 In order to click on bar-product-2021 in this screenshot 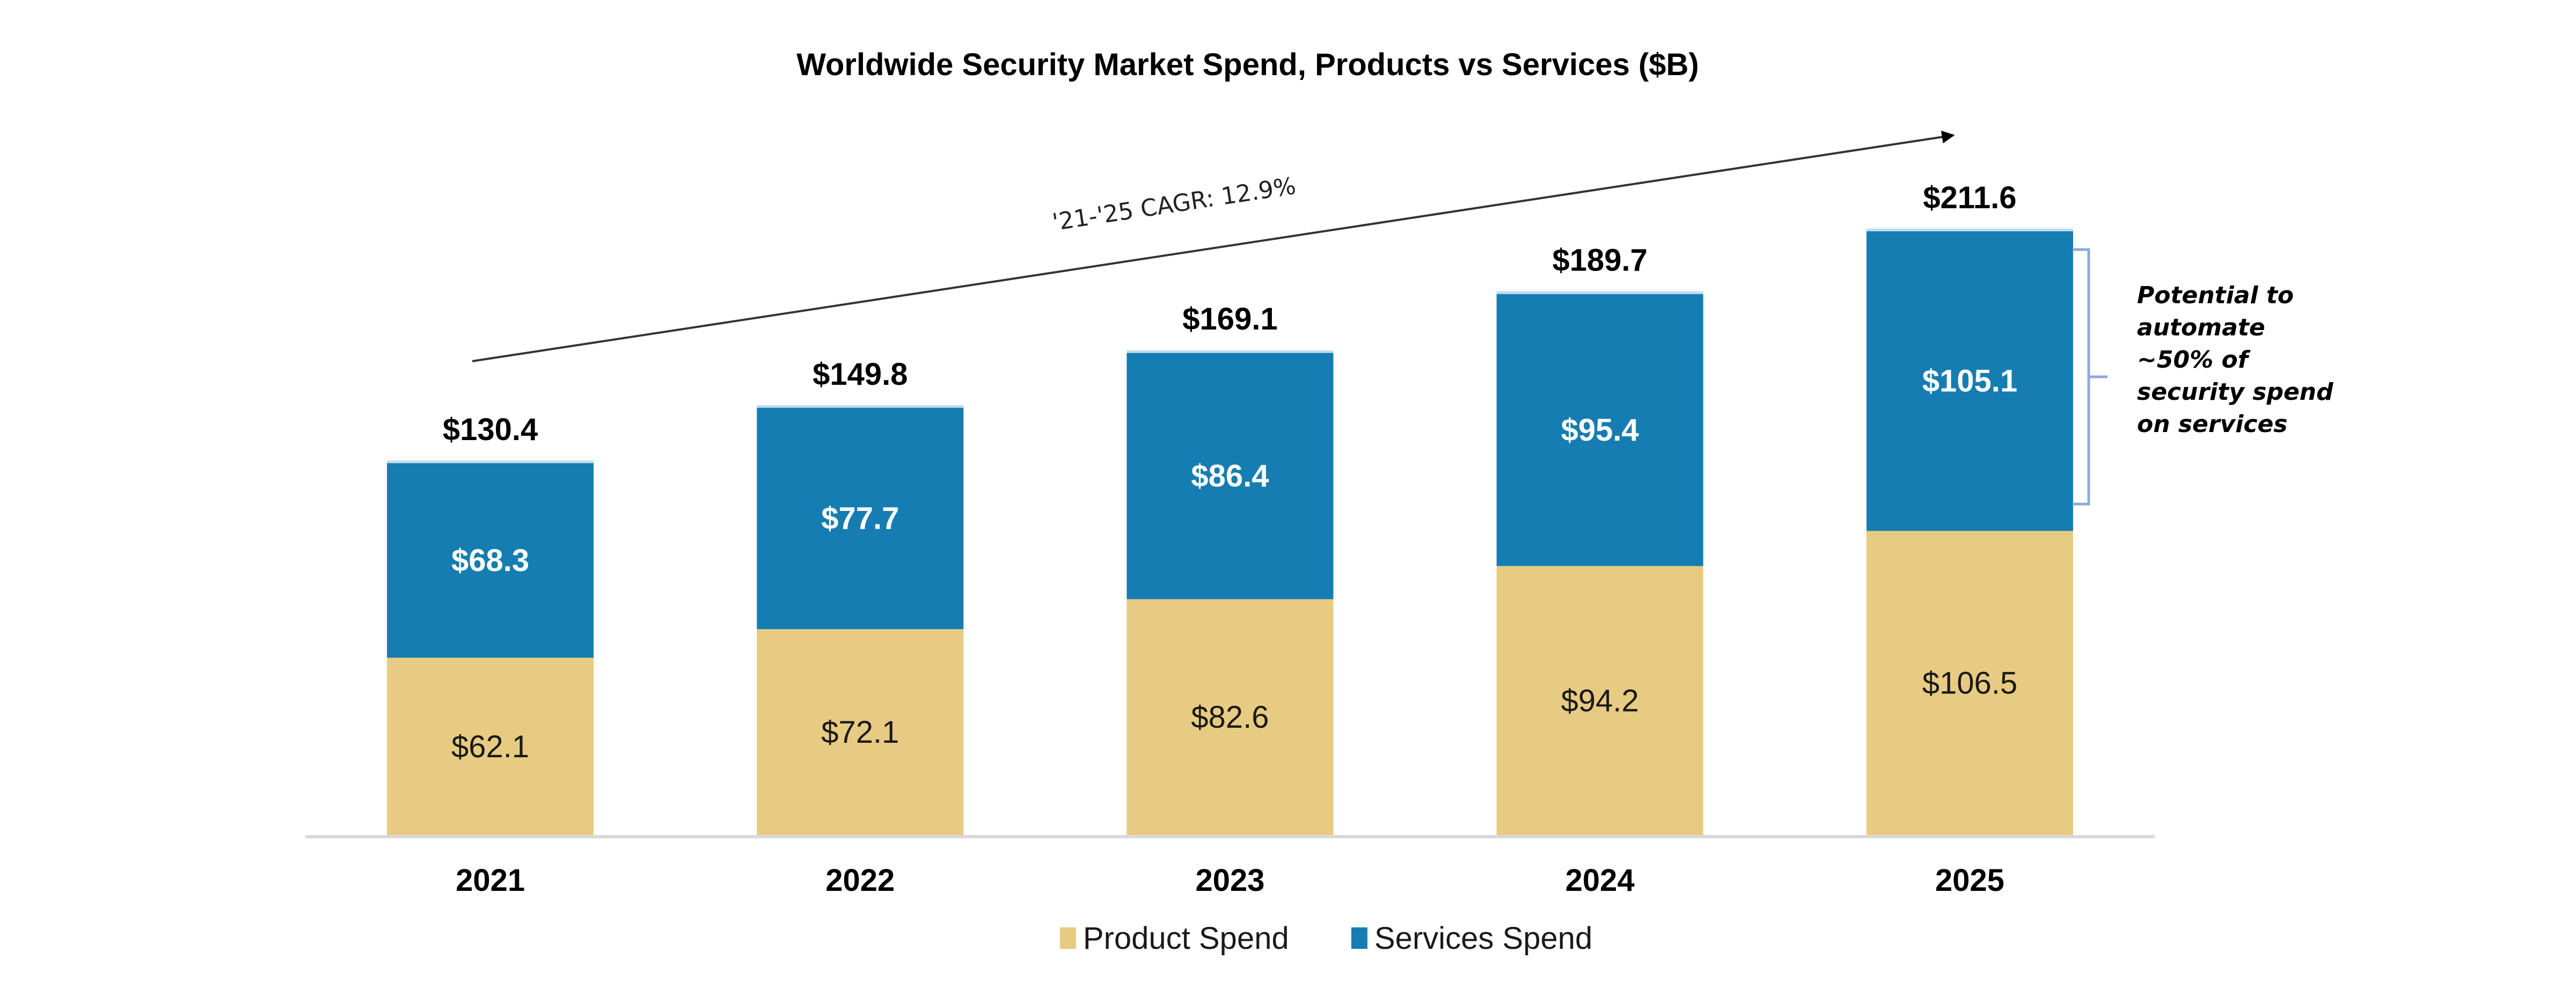, I will do `click(490, 746)`.